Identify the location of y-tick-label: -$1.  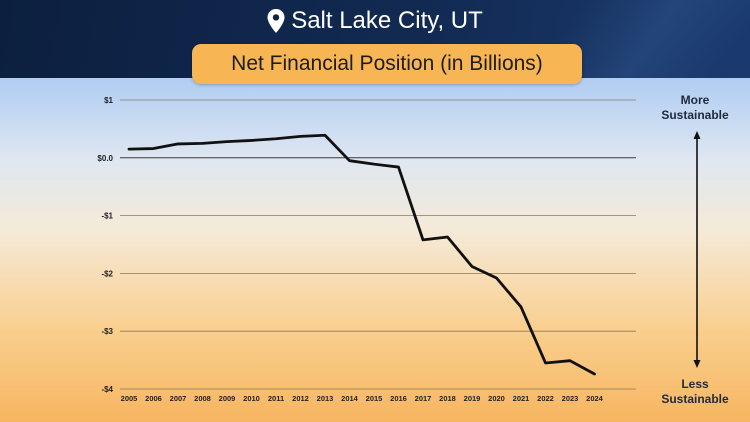
(107, 216).